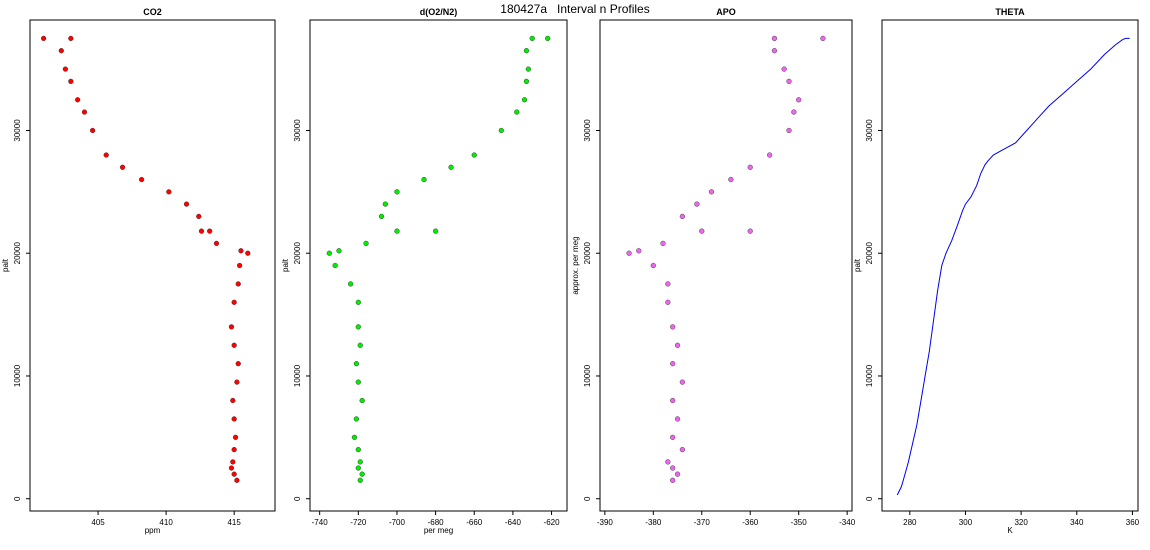 The height and width of the screenshot is (550, 1150). Describe the element at coordinates (513, 522) in the screenshot. I see `x-tick-label: -640` at that location.